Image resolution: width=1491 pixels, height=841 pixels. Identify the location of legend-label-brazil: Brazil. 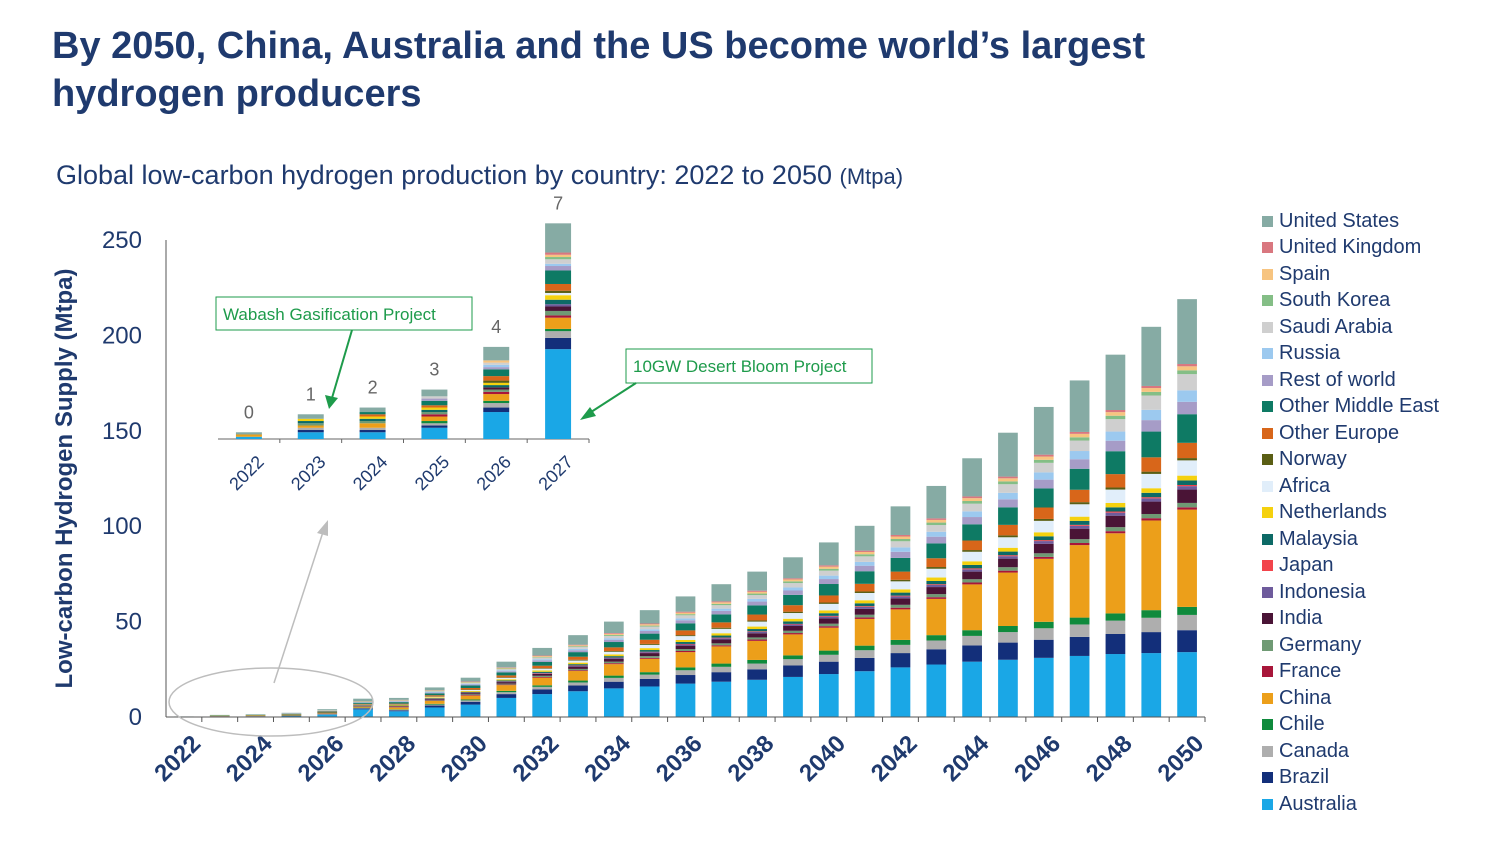
(1304, 777).